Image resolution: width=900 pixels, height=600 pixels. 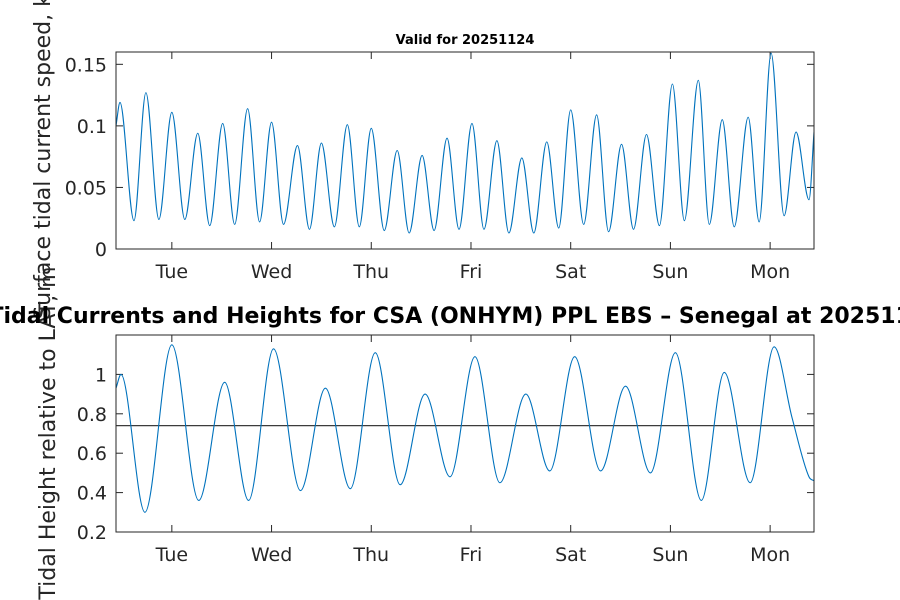 I want to click on speed-x-tick-label: Sat, so click(x=570, y=272).